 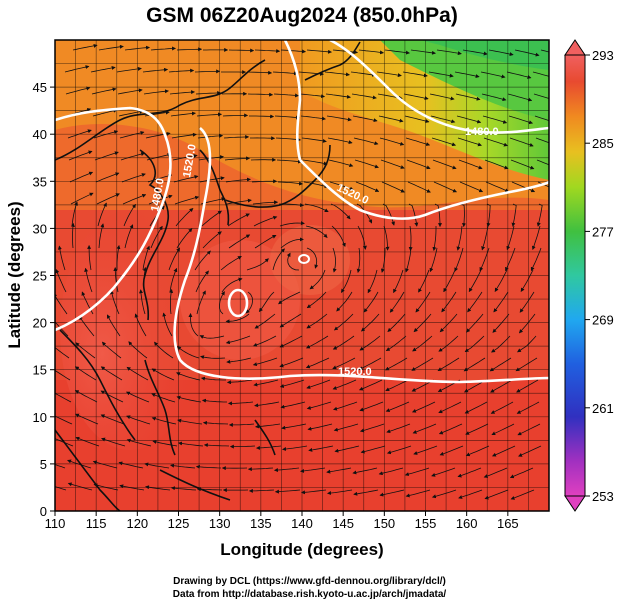 I want to click on x-tick-label: 150, so click(x=384, y=523).